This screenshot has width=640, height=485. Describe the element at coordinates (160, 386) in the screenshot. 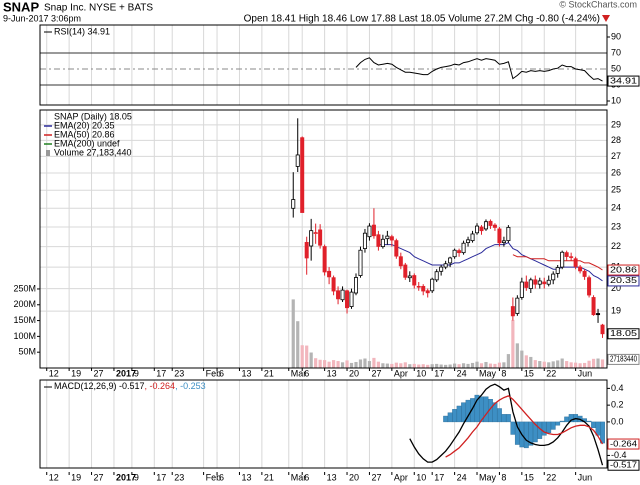

I see `legend-label: , -0.264` at that location.